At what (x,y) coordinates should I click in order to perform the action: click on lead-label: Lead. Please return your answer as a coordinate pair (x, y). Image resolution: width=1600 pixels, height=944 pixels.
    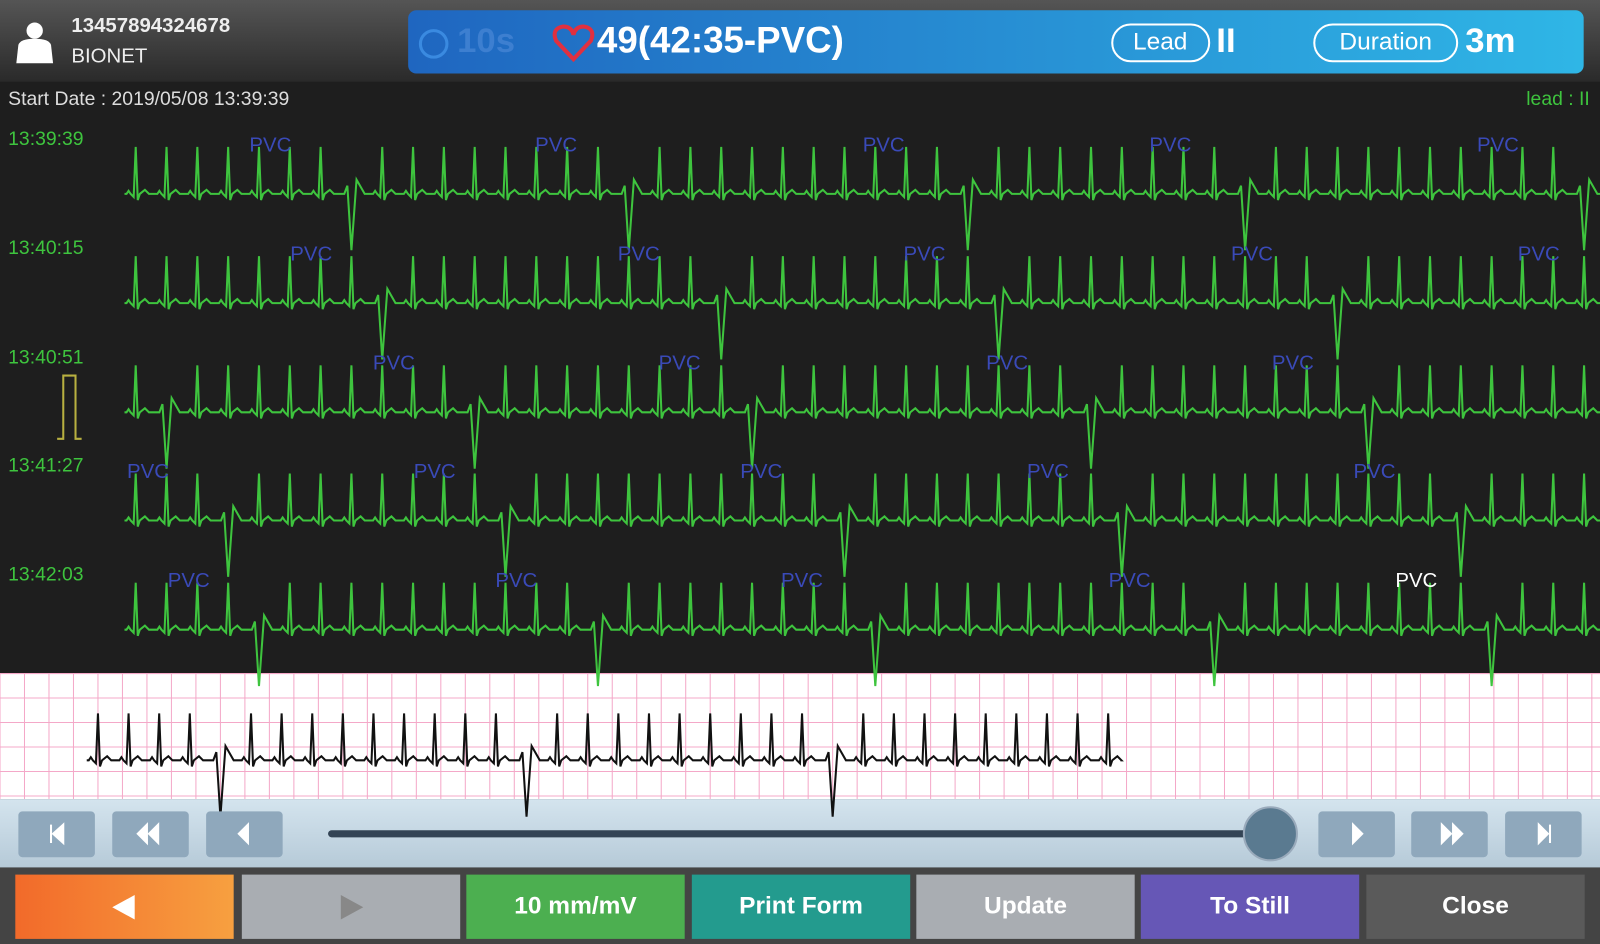
    Looking at the image, I should click on (1160, 41).